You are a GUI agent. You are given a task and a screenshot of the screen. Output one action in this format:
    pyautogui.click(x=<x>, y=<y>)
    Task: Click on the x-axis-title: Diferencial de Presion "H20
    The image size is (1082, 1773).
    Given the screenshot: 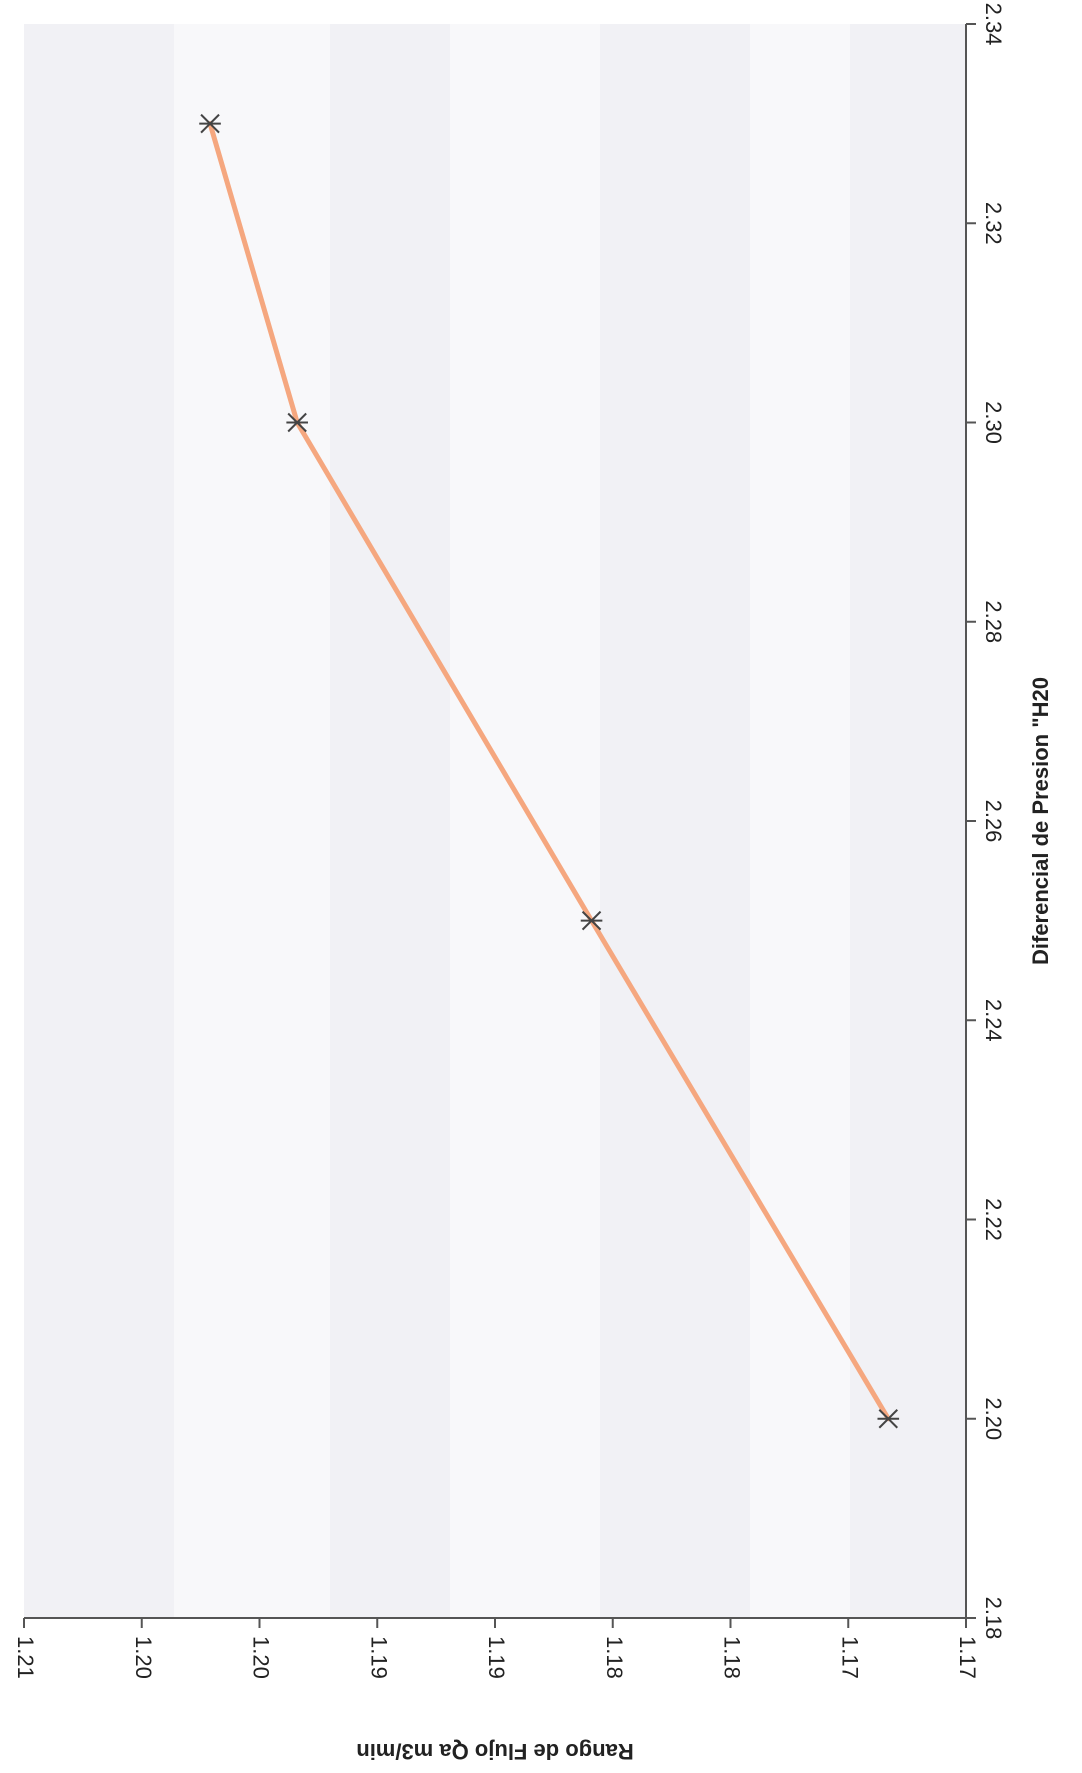 What is the action you would take?
    pyautogui.click(x=1040, y=821)
    